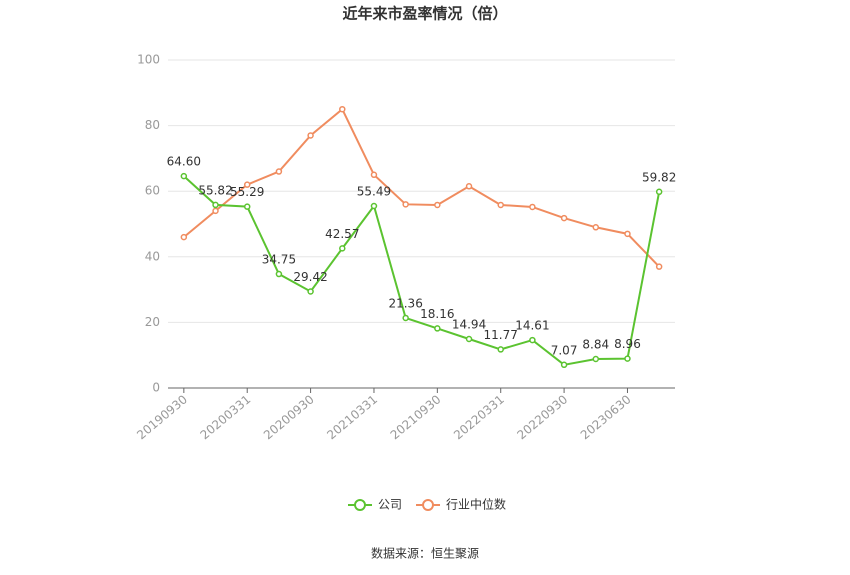  I want to click on data-label: 34.75, so click(279, 260).